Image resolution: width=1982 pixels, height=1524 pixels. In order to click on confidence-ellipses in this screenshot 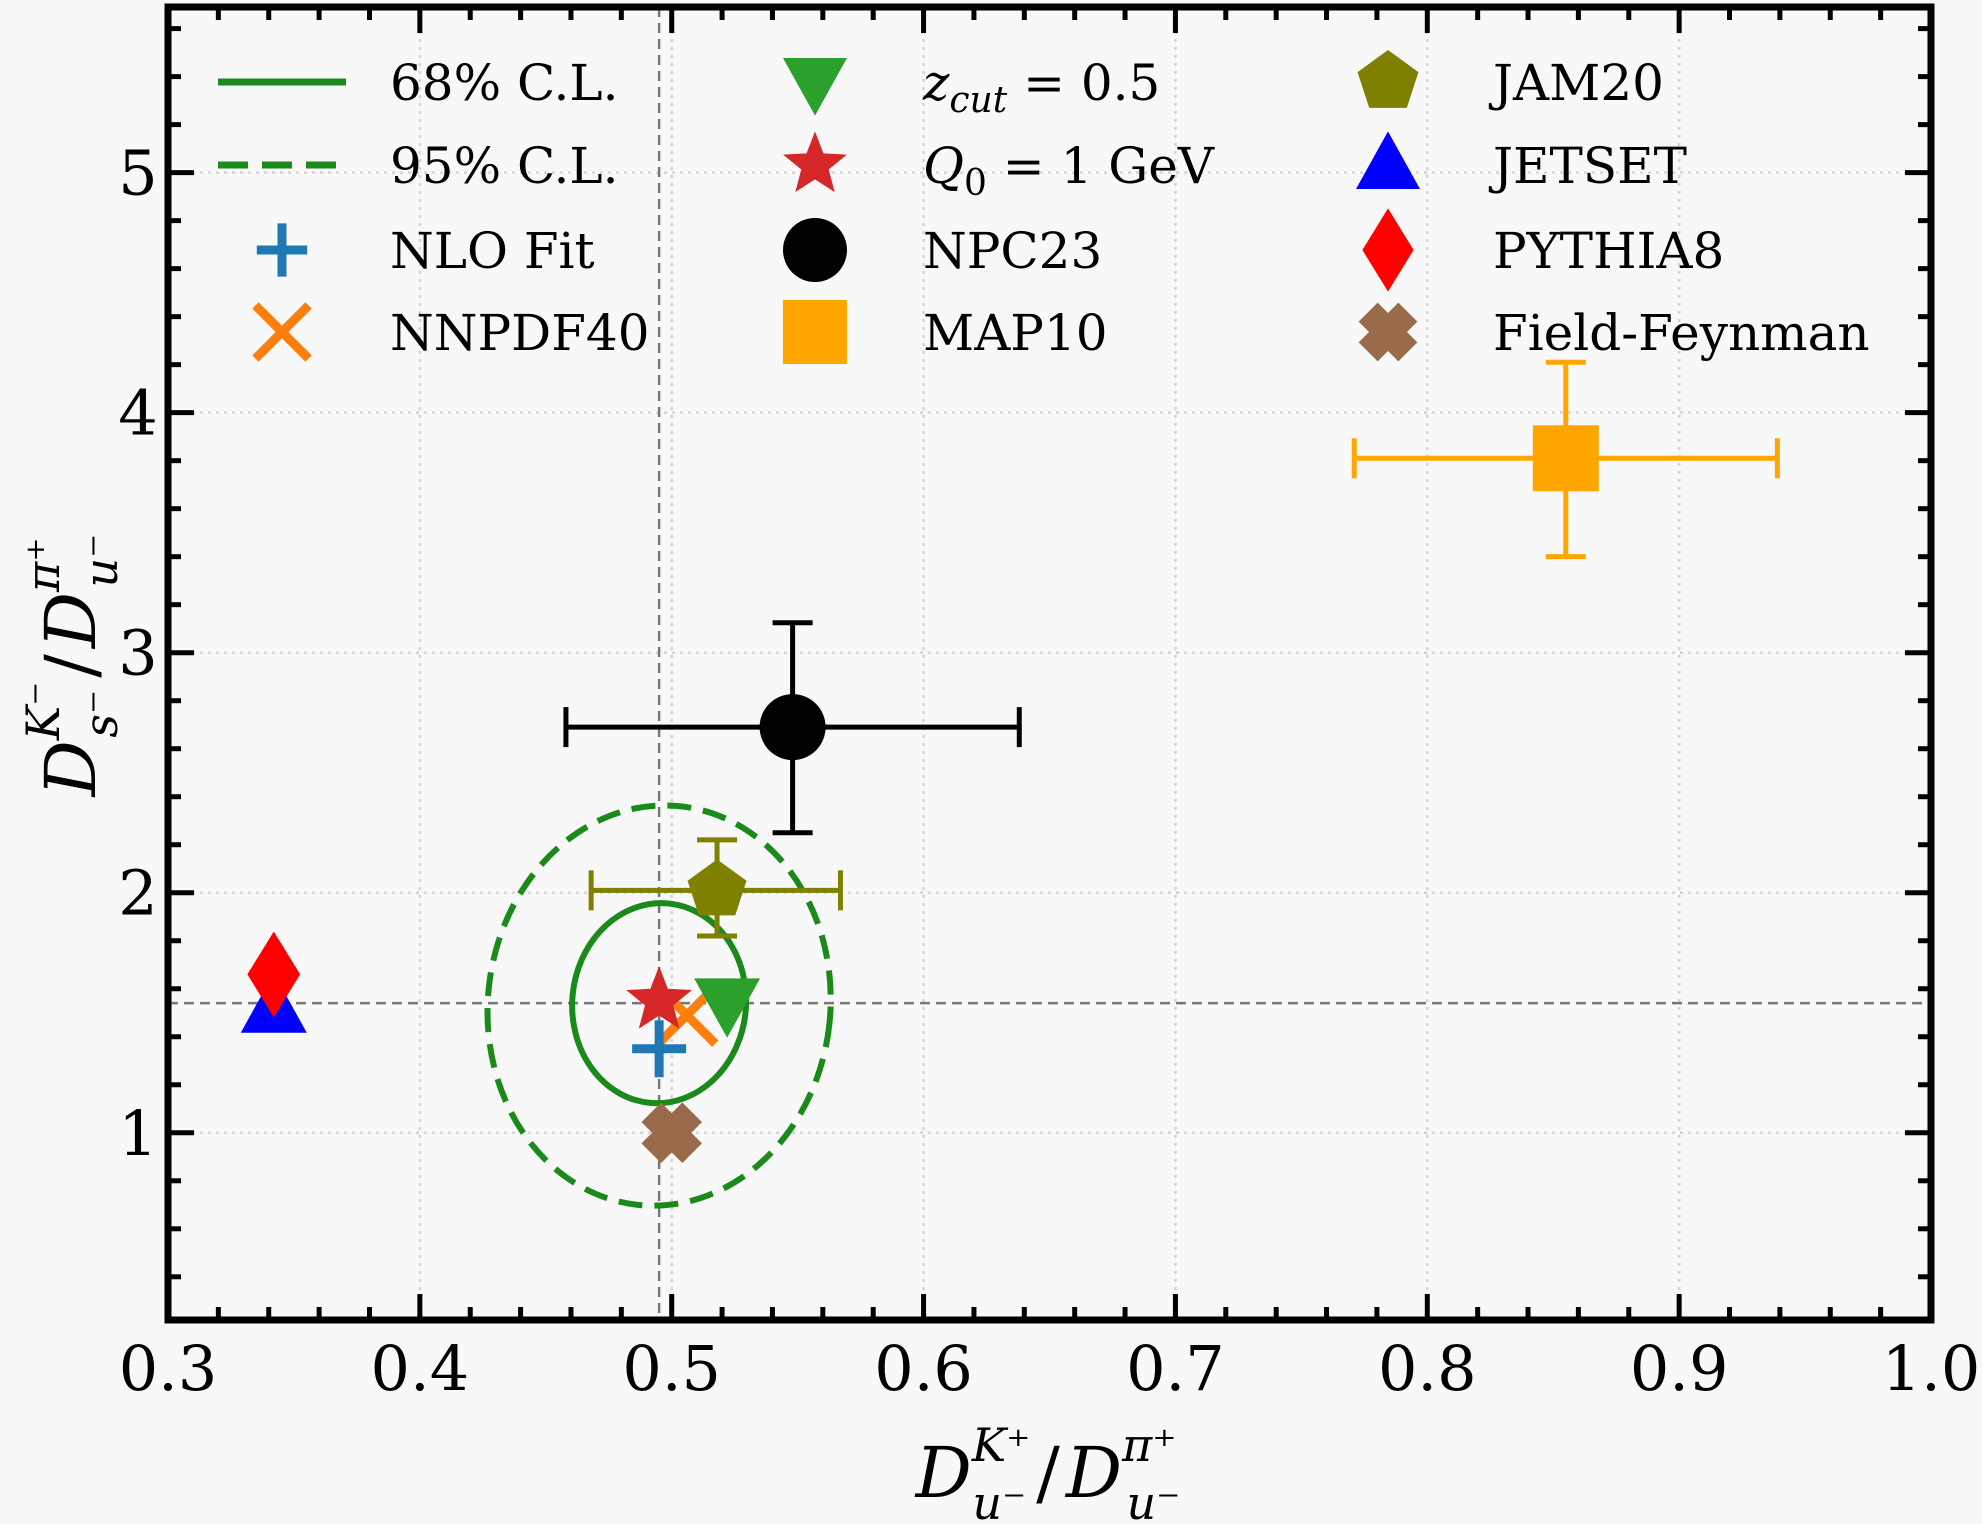, I will do `click(659, 1005)`.